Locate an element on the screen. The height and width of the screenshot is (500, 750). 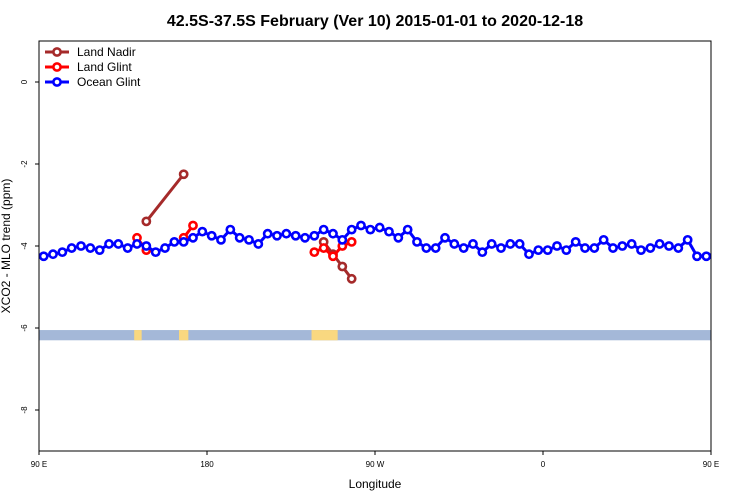
series-line is located at coordinates (165, 198).